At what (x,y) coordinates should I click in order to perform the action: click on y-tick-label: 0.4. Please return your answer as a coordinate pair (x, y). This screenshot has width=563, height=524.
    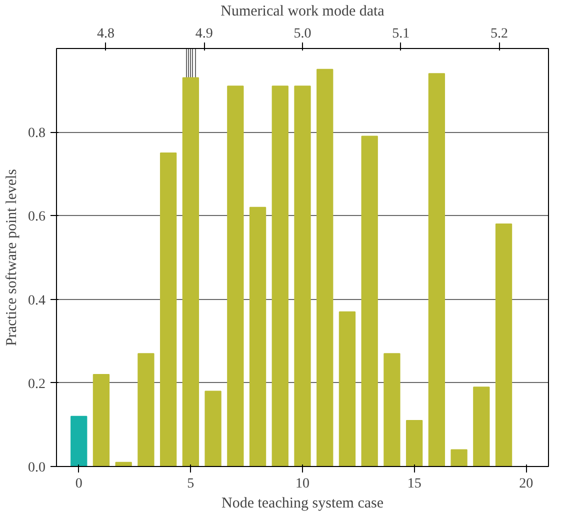
    Looking at the image, I should click on (37, 300).